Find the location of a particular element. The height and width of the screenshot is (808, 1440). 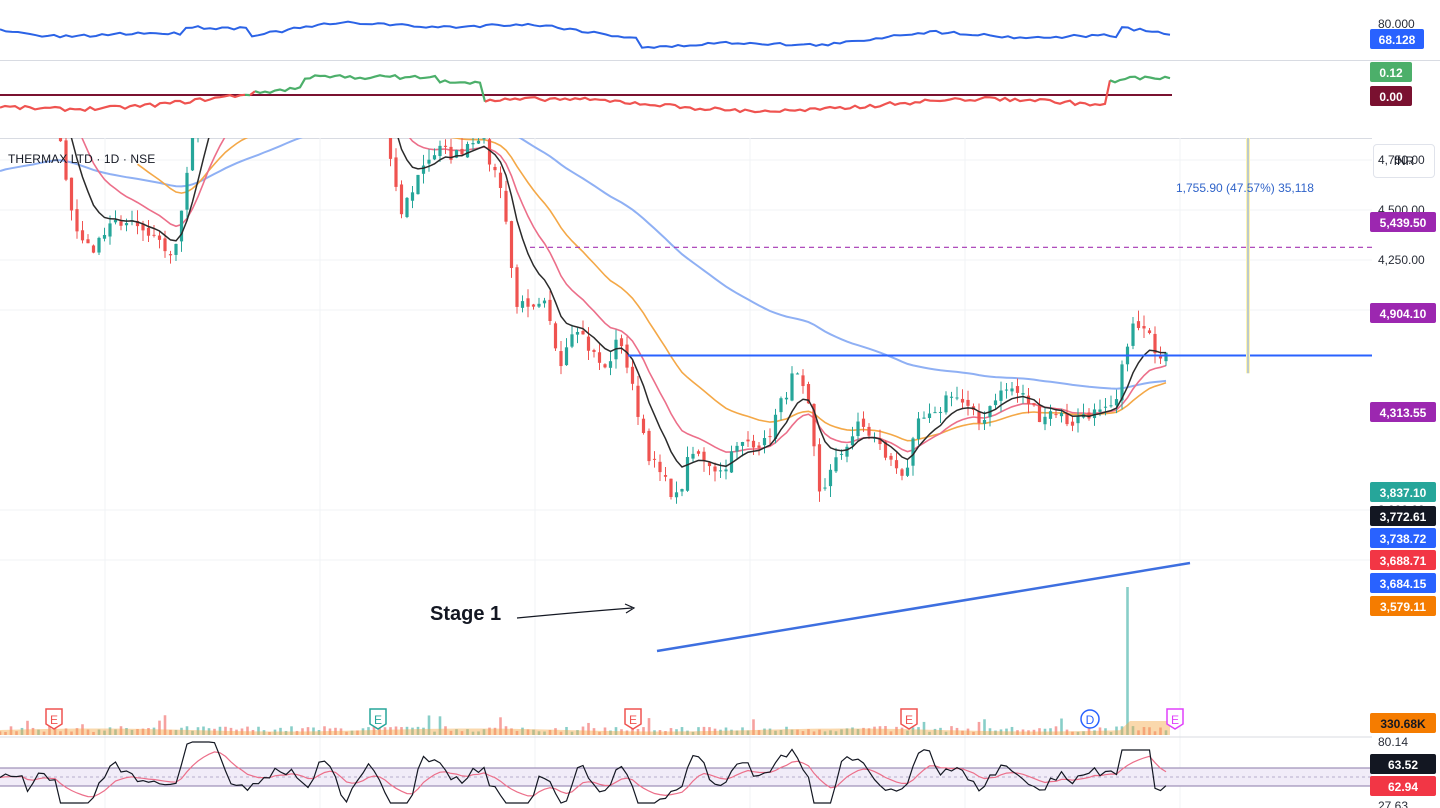

price-tag-background is located at coordinates (1403, 222).